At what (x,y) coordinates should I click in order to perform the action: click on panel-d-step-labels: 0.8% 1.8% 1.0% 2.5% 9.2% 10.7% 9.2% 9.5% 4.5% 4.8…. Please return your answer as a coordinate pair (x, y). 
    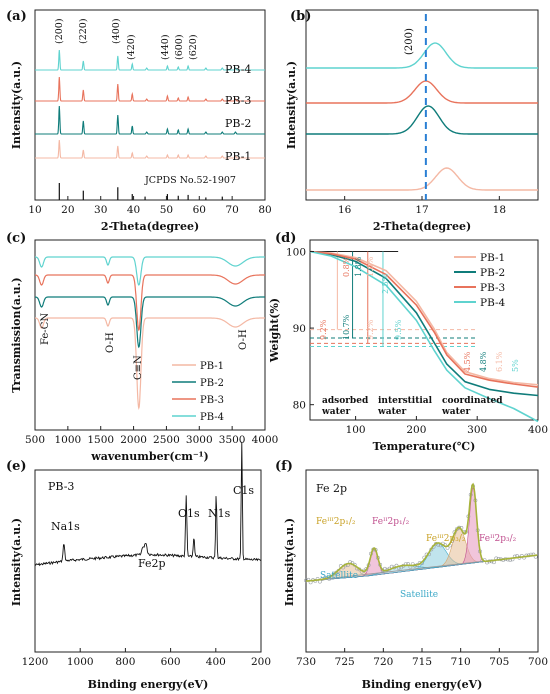
    Looking at the image, I should click on (419, 314).